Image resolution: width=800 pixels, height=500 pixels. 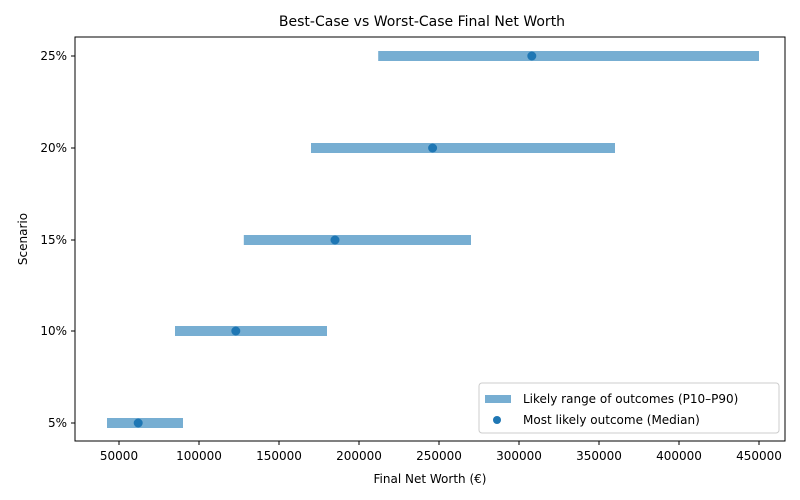 What do you see at coordinates (53, 240) in the screenshot?
I see `y-tick-label: 15%` at bounding box center [53, 240].